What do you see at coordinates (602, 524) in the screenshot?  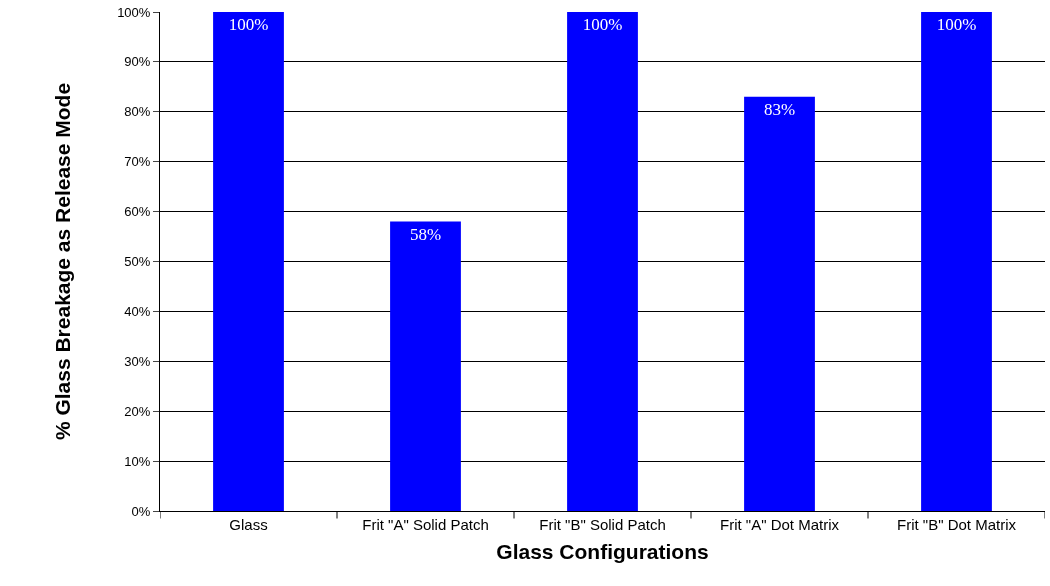 I see `x-tick-label: Frit "B" Solid Patch` at bounding box center [602, 524].